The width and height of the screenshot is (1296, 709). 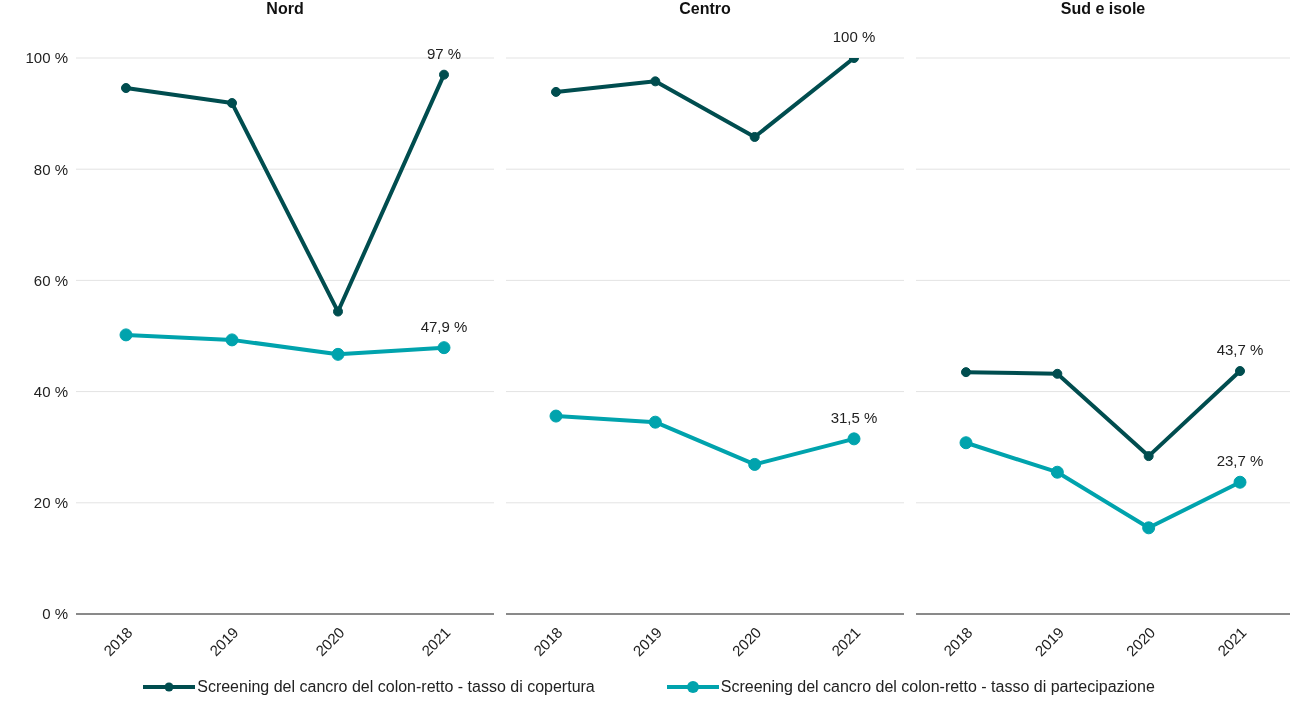 I want to click on chart-title: Nord, so click(x=285, y=9).